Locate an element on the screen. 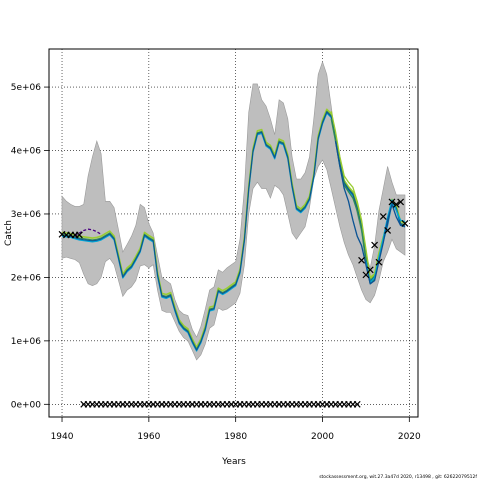 The image size is (480, 480). y-tick-label: 0e+00 is located at coordinates (26, 405).